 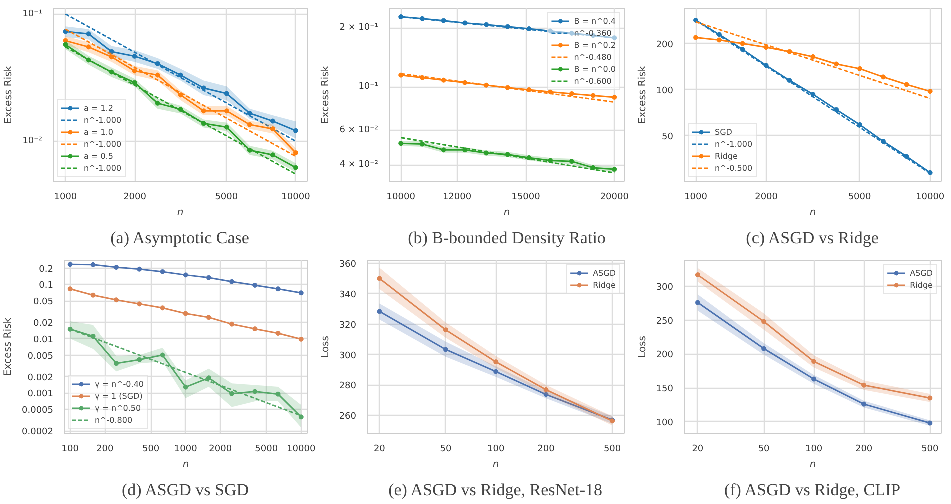 I want to click on legend-label: n^-0.800, so click(x=114, y=420).